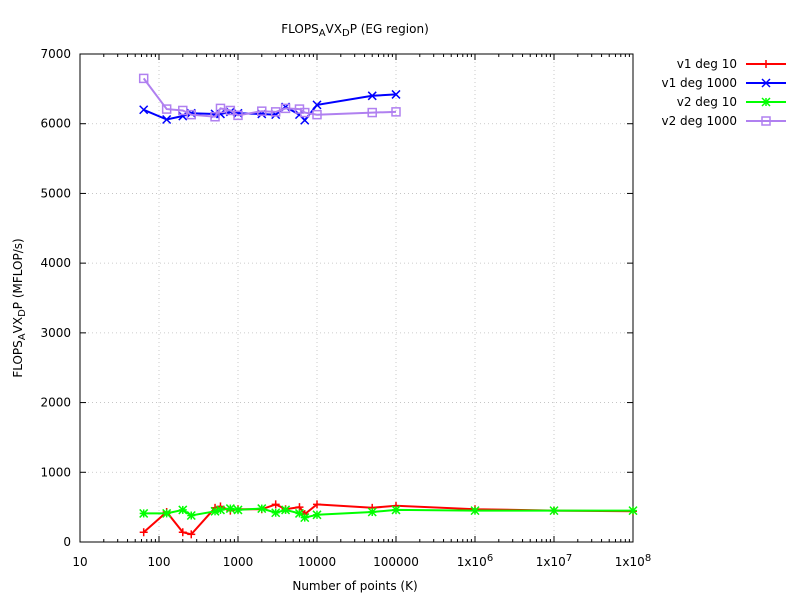 This screenshot has height=600, width=800. What do you see at coordinates (238, 562) in the screenshot?
I see `x-tick-label: 1000` at bounding box center [238, 562].